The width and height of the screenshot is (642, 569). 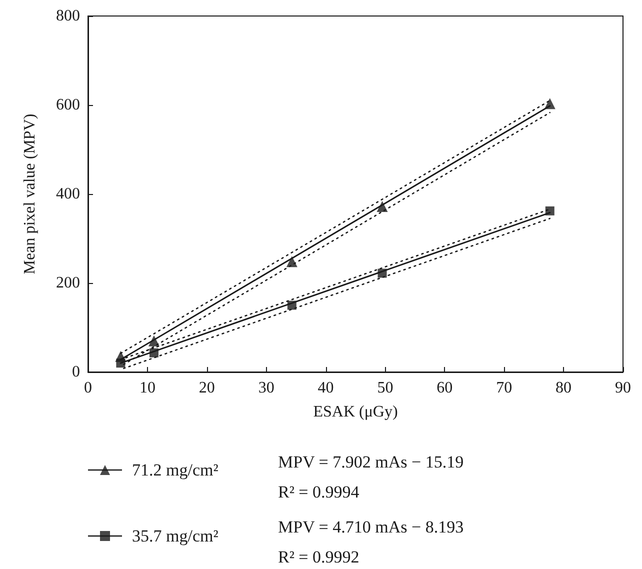 What do you see at coordinates (564, 388) in the screenshot?
I see `x-tick-label: 80` at bounding box center [564, 388].